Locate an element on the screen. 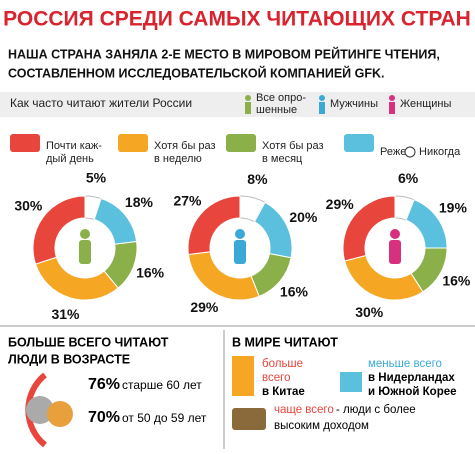 The width and height of the screenshot is (475, 454). world-least: и Южной Корее is located at coordinates (412, 392).